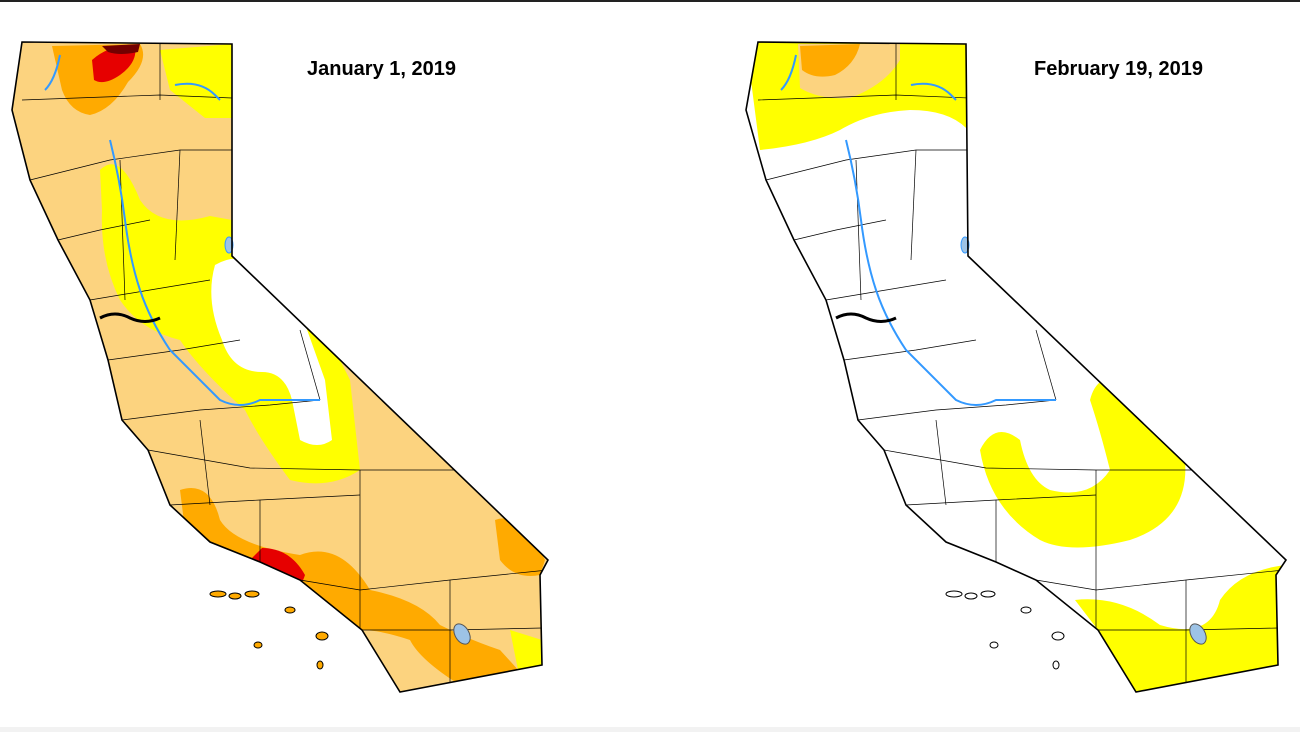 The image size is (1300, 732). What do you see at coordinates (121, 49) in the screenshot?
I see `exceptional-drought-area` at bounding box center [121, 49].